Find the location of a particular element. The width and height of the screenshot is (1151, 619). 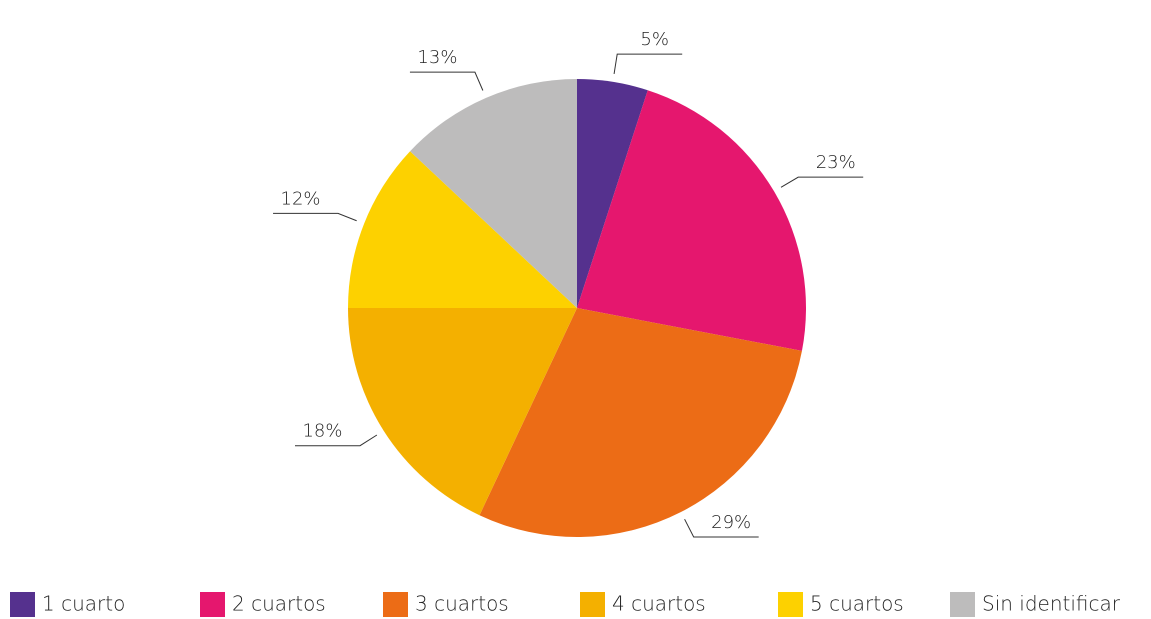

data-label: 12% is located at coordinates (301, 198).